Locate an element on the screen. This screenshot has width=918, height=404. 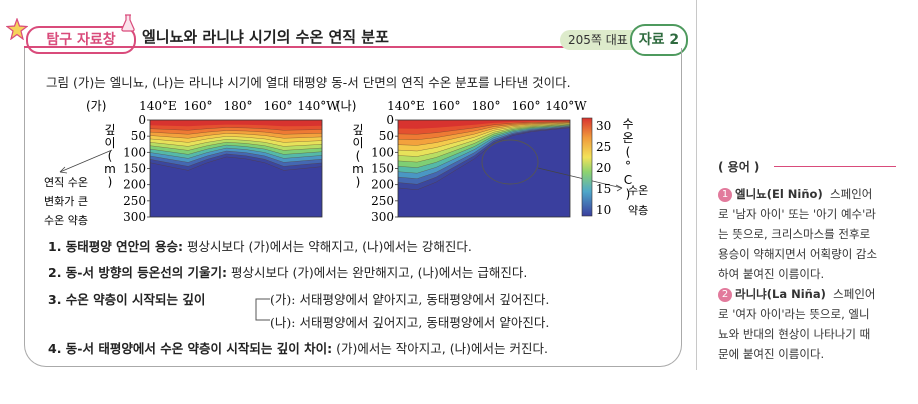
page-reference: 205쪽 대표 is located at coordinates (598, 40).